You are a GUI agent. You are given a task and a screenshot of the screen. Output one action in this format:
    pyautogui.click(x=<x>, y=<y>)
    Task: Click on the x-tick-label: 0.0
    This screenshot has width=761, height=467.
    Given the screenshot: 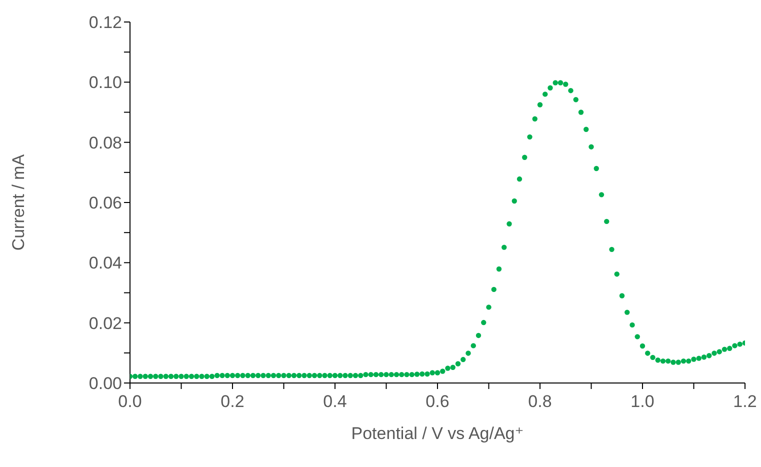 What is the action you would take?
    pyautogui.click(x=130, y=402)
    